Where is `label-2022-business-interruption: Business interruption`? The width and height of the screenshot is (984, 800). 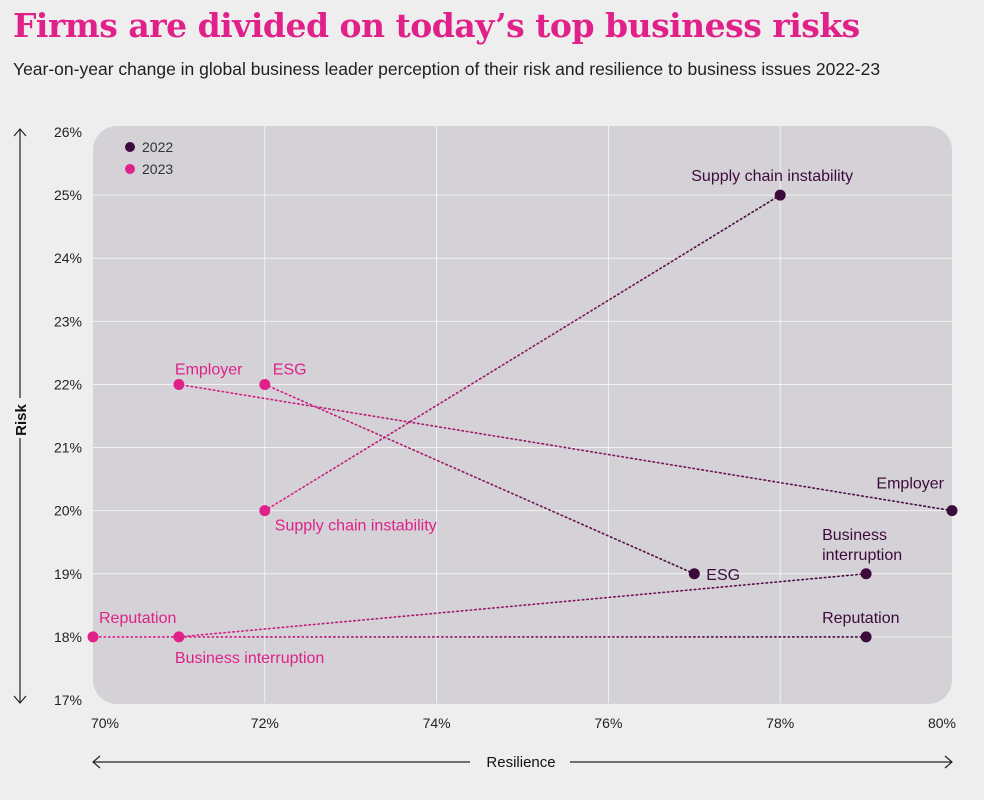
label-2022-business-interruption: Business interruption is located at coordinates (862, 545).